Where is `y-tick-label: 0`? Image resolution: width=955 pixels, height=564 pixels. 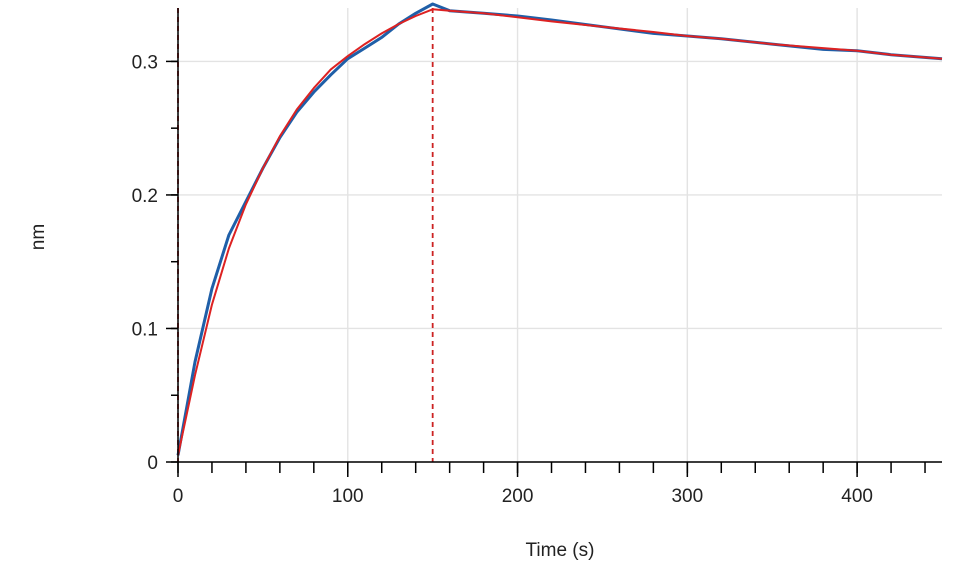
y-tick-label: 0 is located at coordinates (152, 463).